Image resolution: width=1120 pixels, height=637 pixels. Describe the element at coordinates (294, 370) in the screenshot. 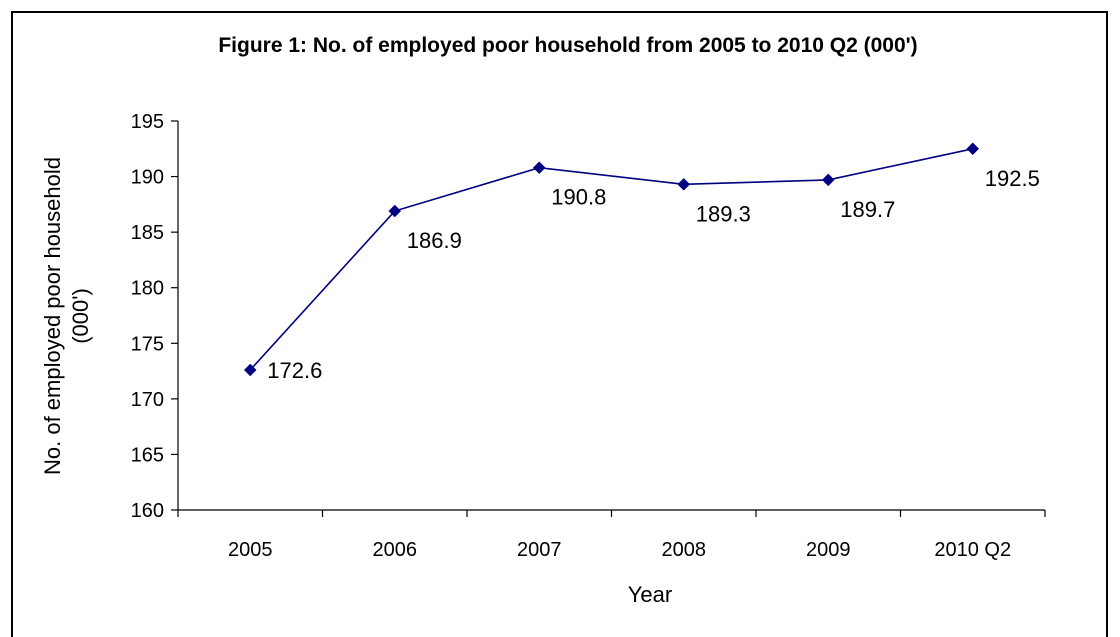

I see `data-label-2005: 172.6` at that location.